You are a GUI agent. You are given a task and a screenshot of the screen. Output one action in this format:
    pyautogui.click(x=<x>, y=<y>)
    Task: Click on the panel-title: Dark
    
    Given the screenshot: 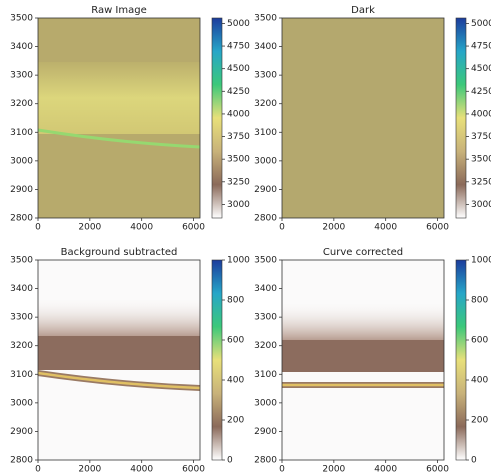 What is the action you would take?
    pyautogui.click(x=363, y=10)
    